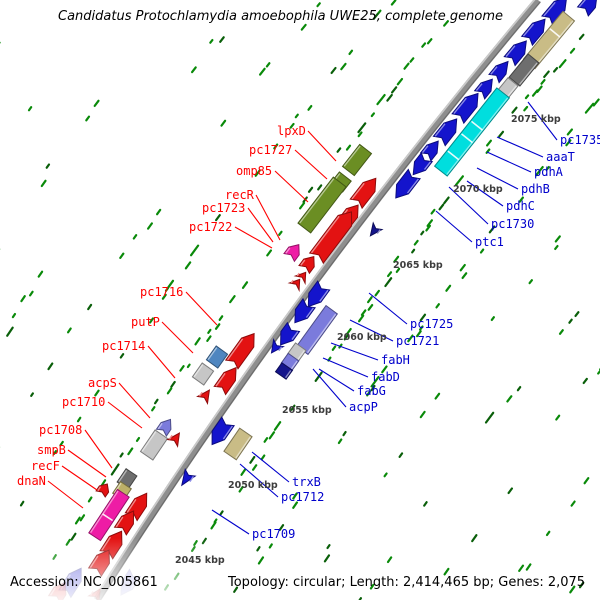  Describe the element at coordinates (259, 480) in the screenshot. I see `label-leader-line` at that location.